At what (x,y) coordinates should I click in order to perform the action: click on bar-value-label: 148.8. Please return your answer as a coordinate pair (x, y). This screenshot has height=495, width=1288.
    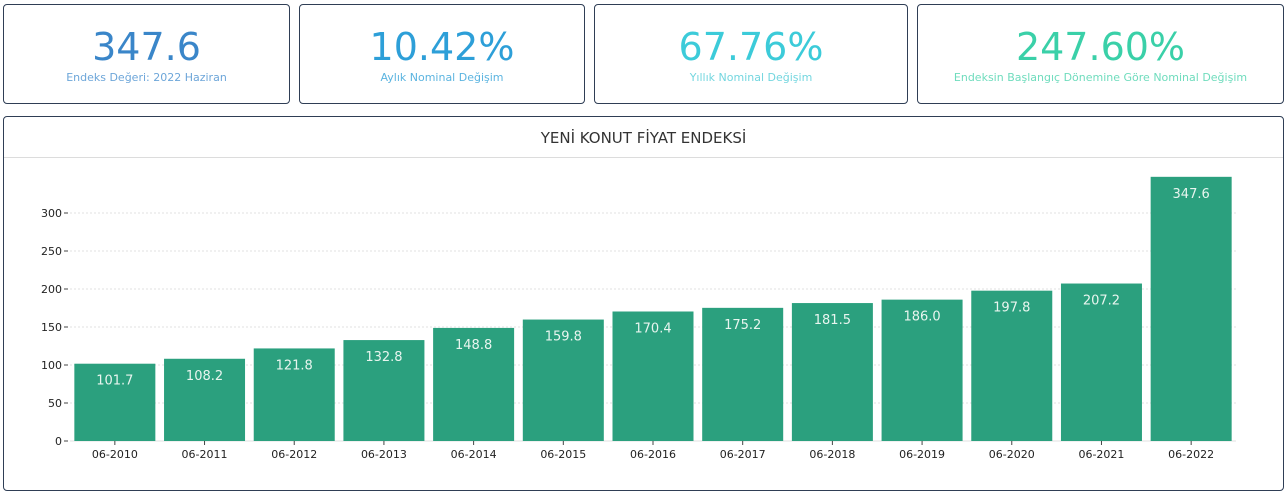
    Looking at the image, I should click on (473, 345).